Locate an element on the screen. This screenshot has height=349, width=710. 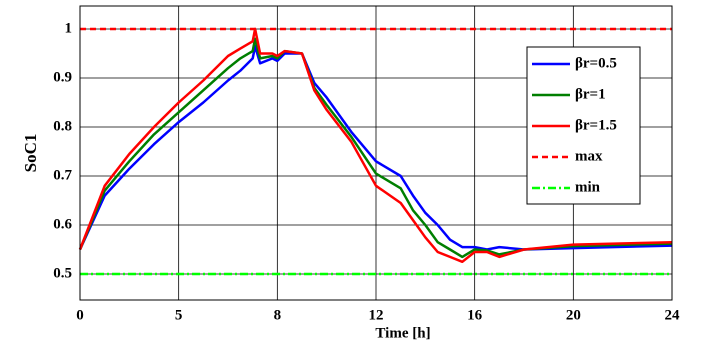
x-tick-label: 8 is located at coordinates (278, 315).